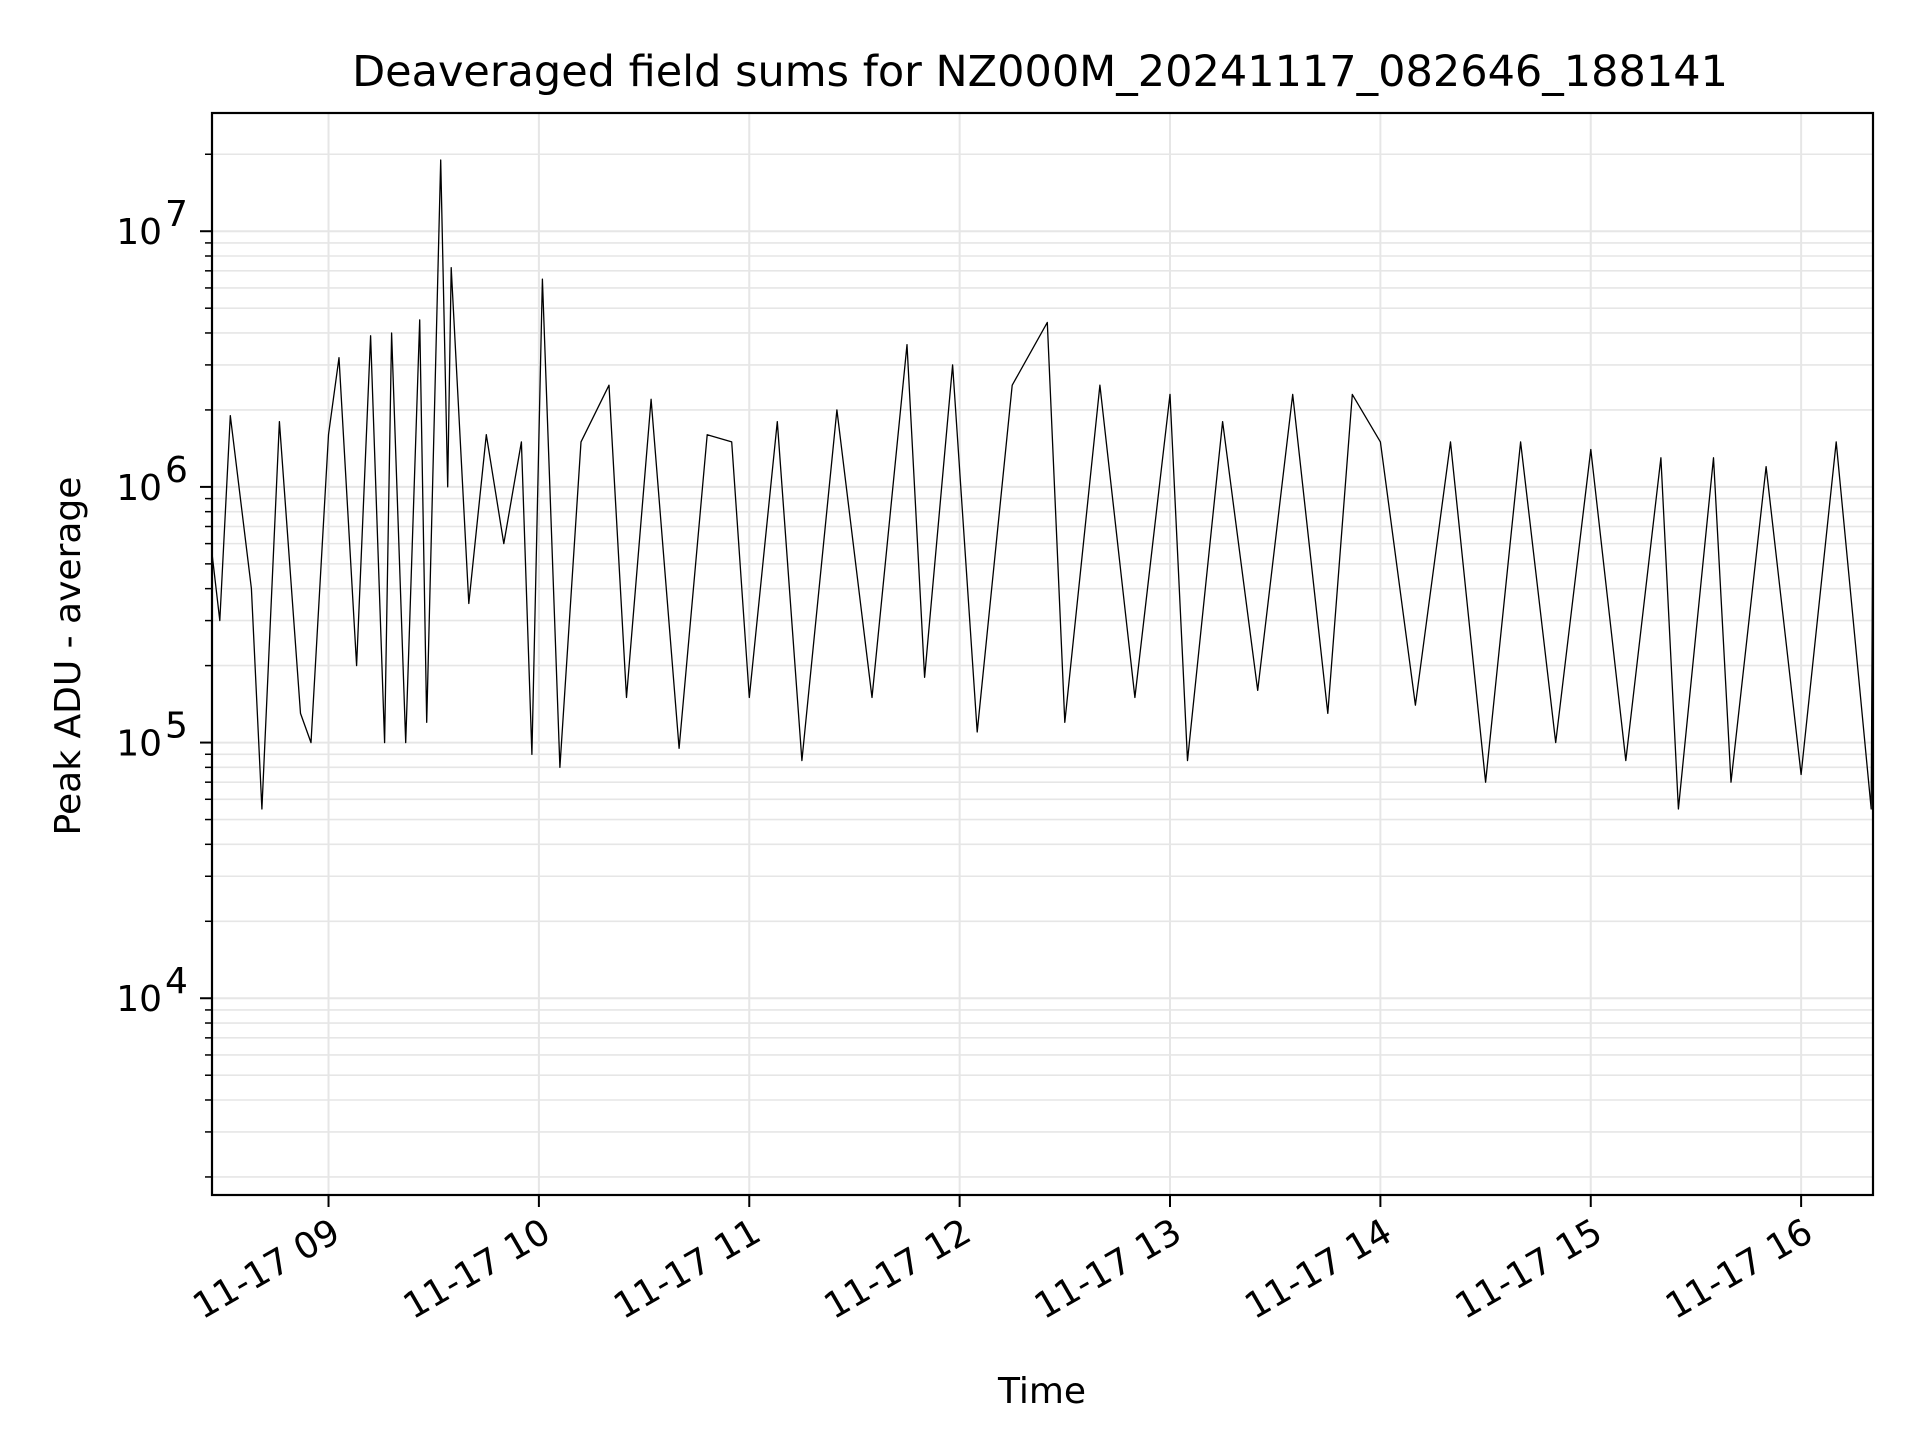  I want to click on y-tick-exponent: 4, so click(176, 981).